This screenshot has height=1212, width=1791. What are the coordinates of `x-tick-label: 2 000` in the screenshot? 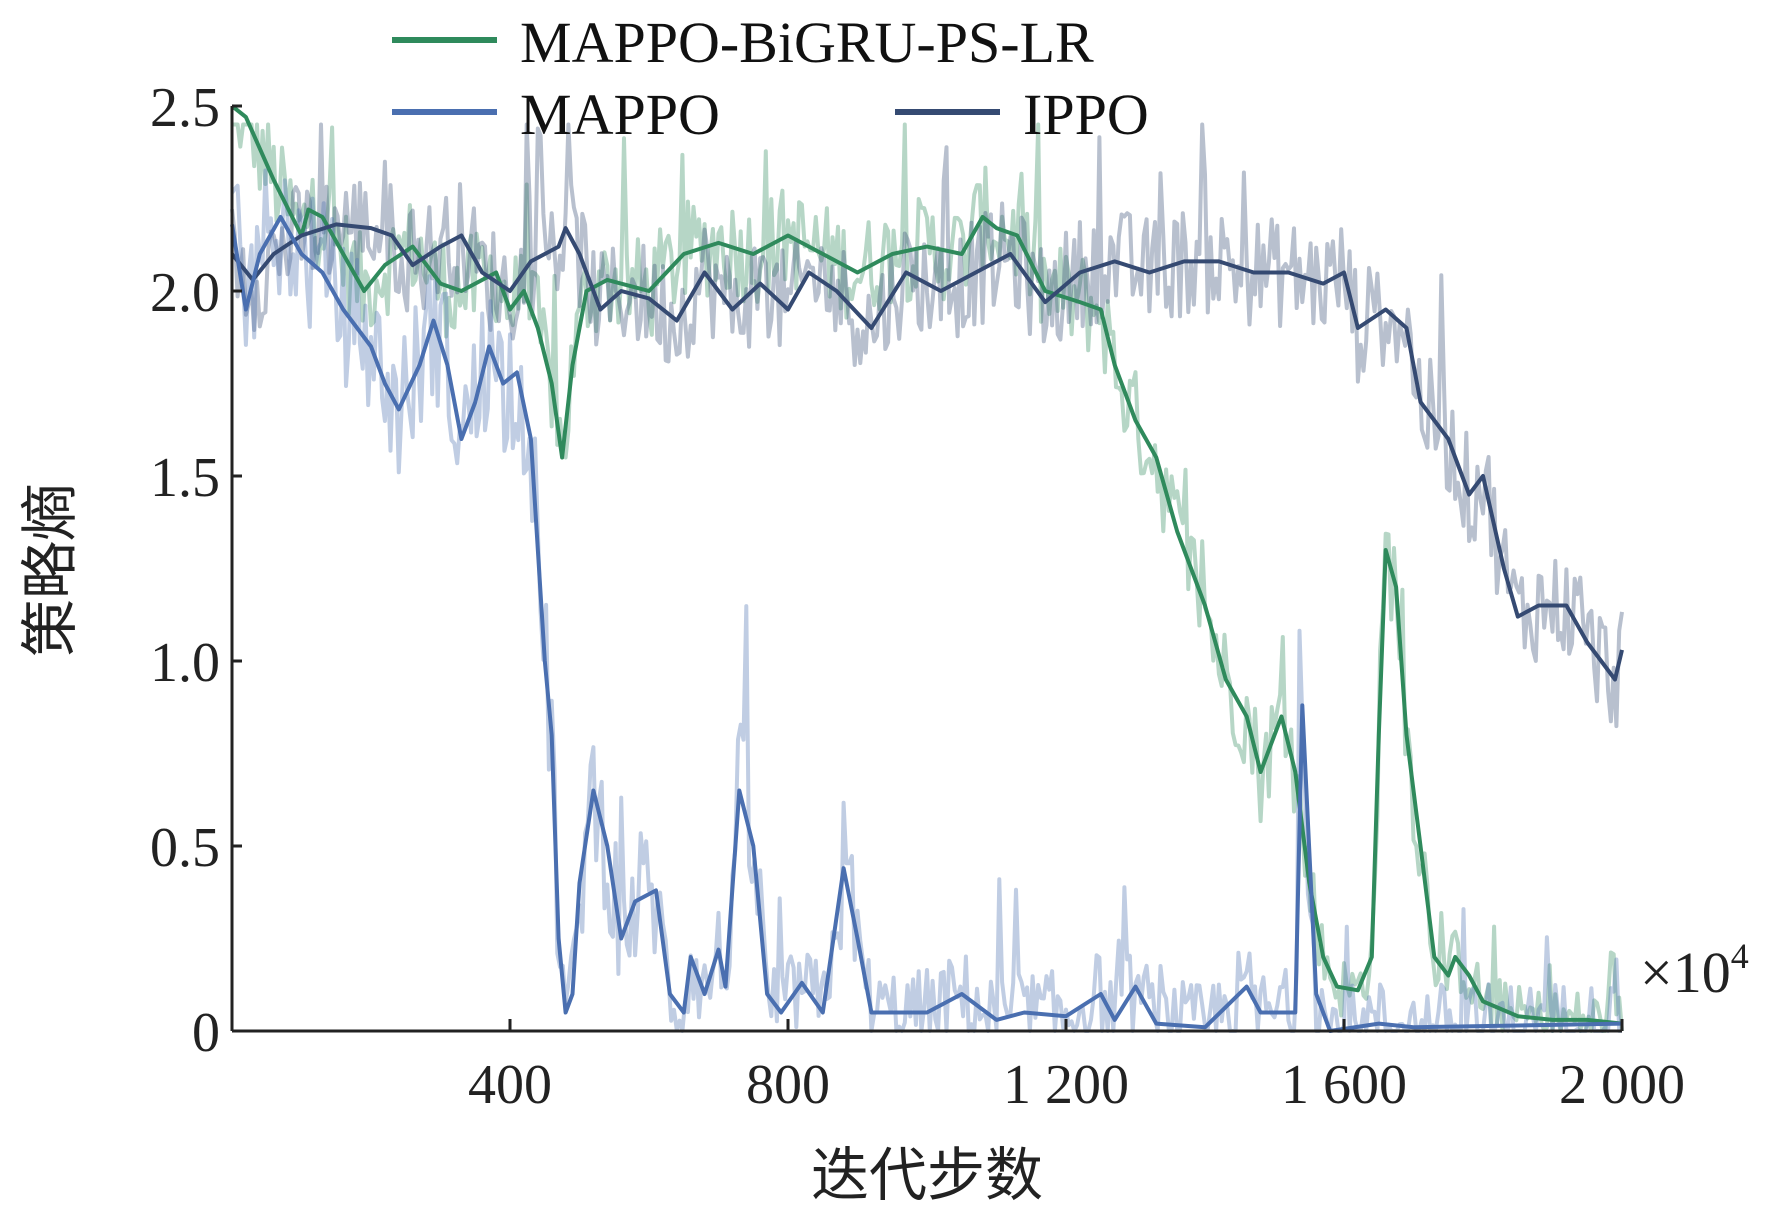 It's located at (1622, 1085).